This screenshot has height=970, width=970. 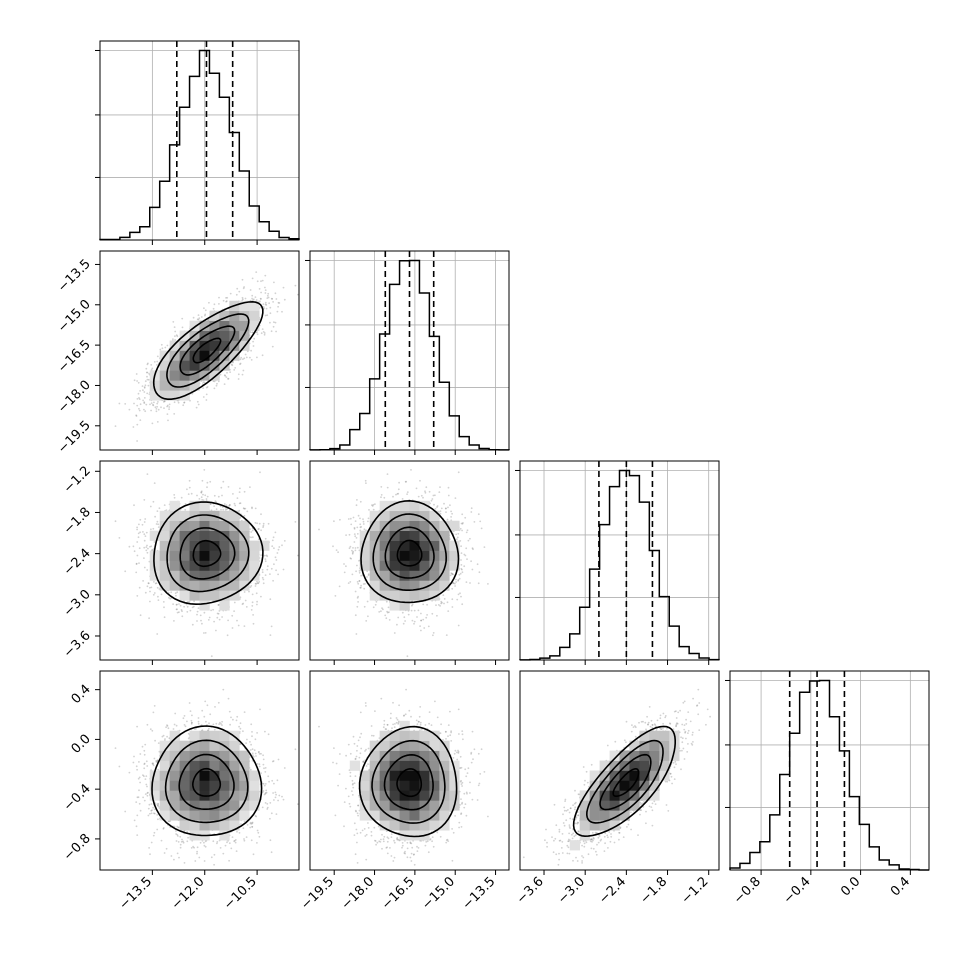 I want to click on y-tick-label: −3.0, so click(x=77, y=603).